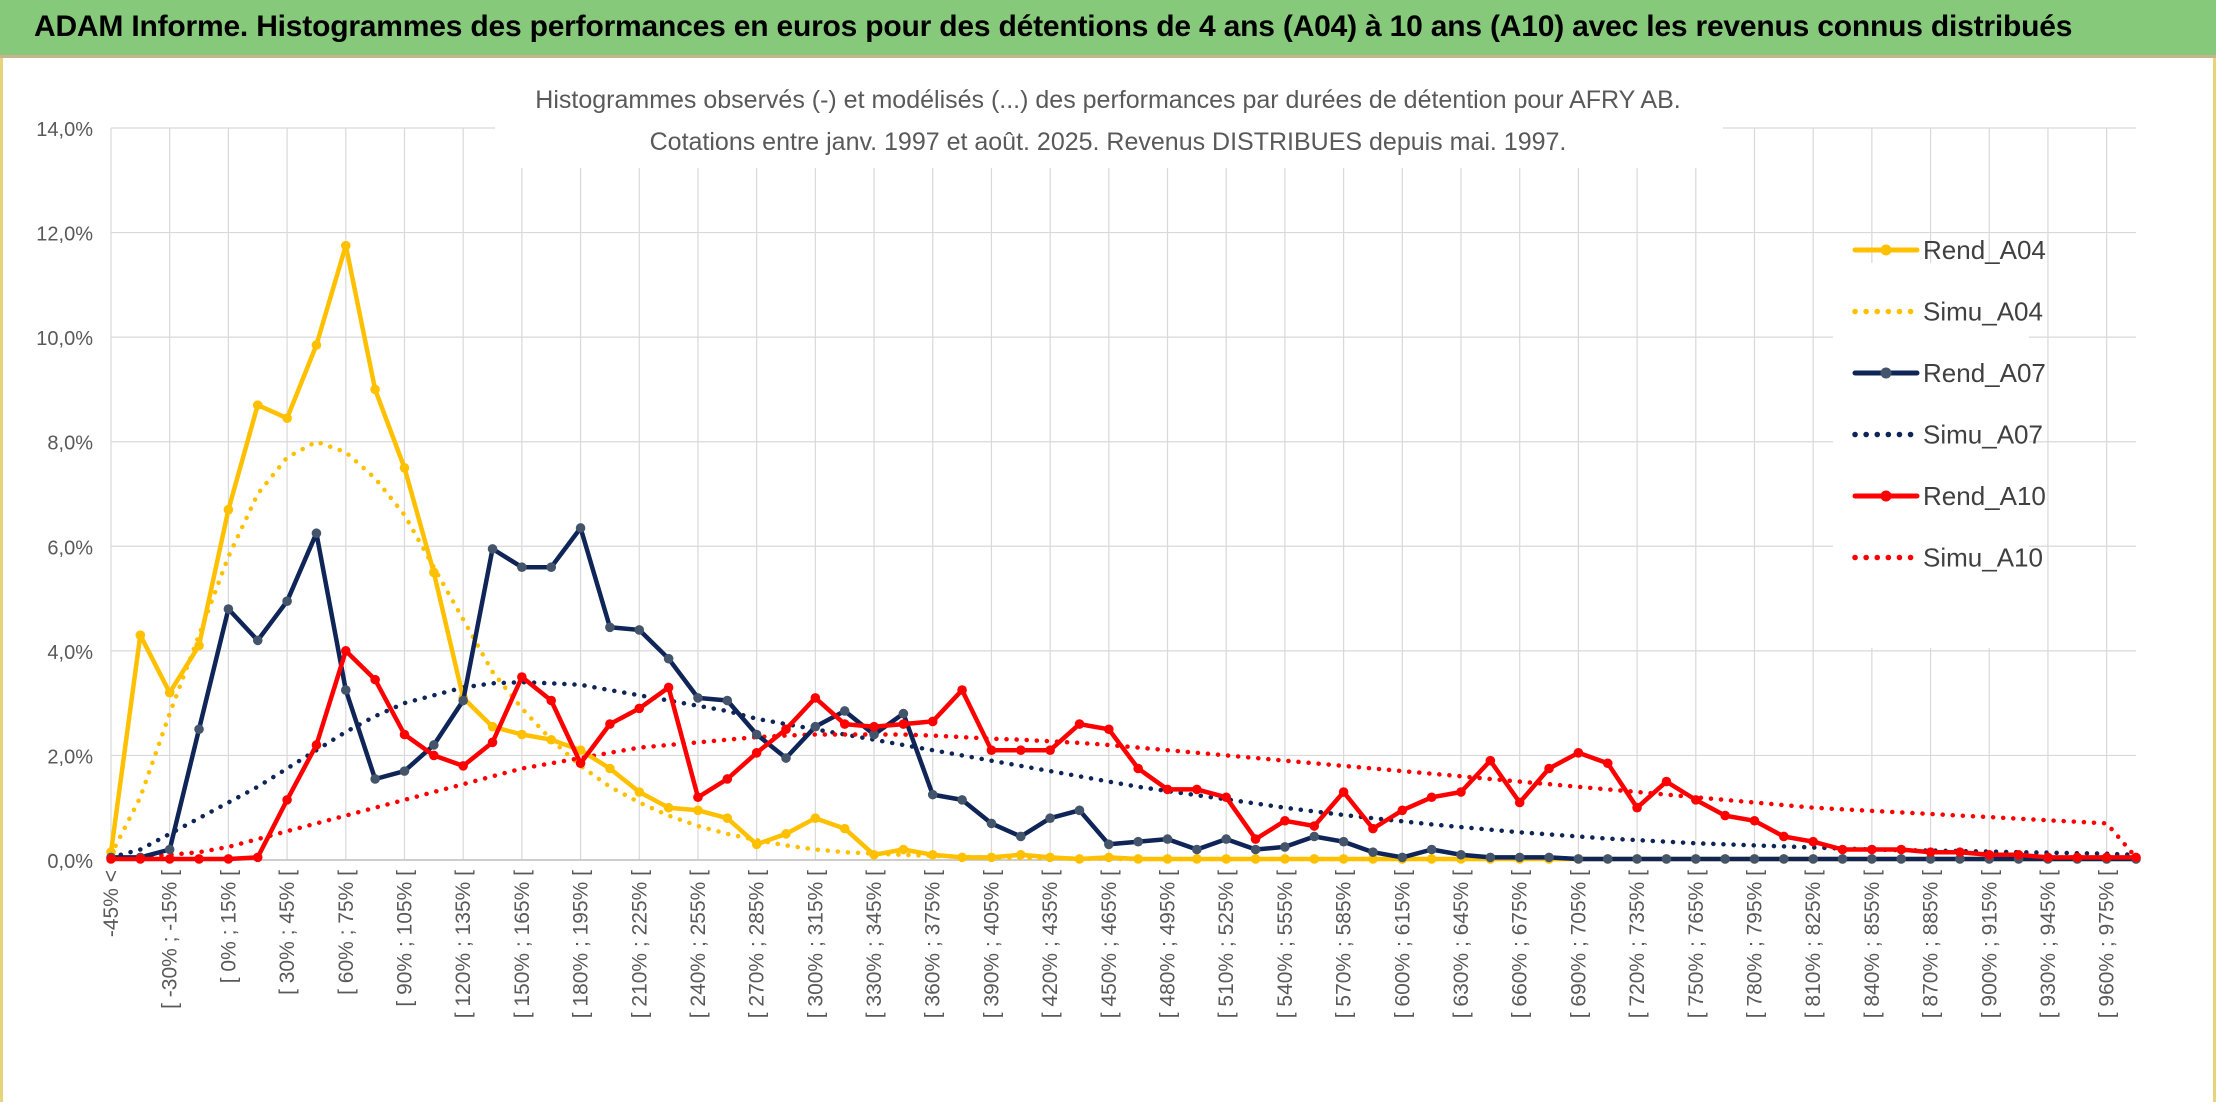 Image resolution: width=2216 pixels, height=1107 pixels. Describe the element at coordinates (698, 944) in the screenshot. I see `x-tick-label: [ 240% ; 255% [` at that location.